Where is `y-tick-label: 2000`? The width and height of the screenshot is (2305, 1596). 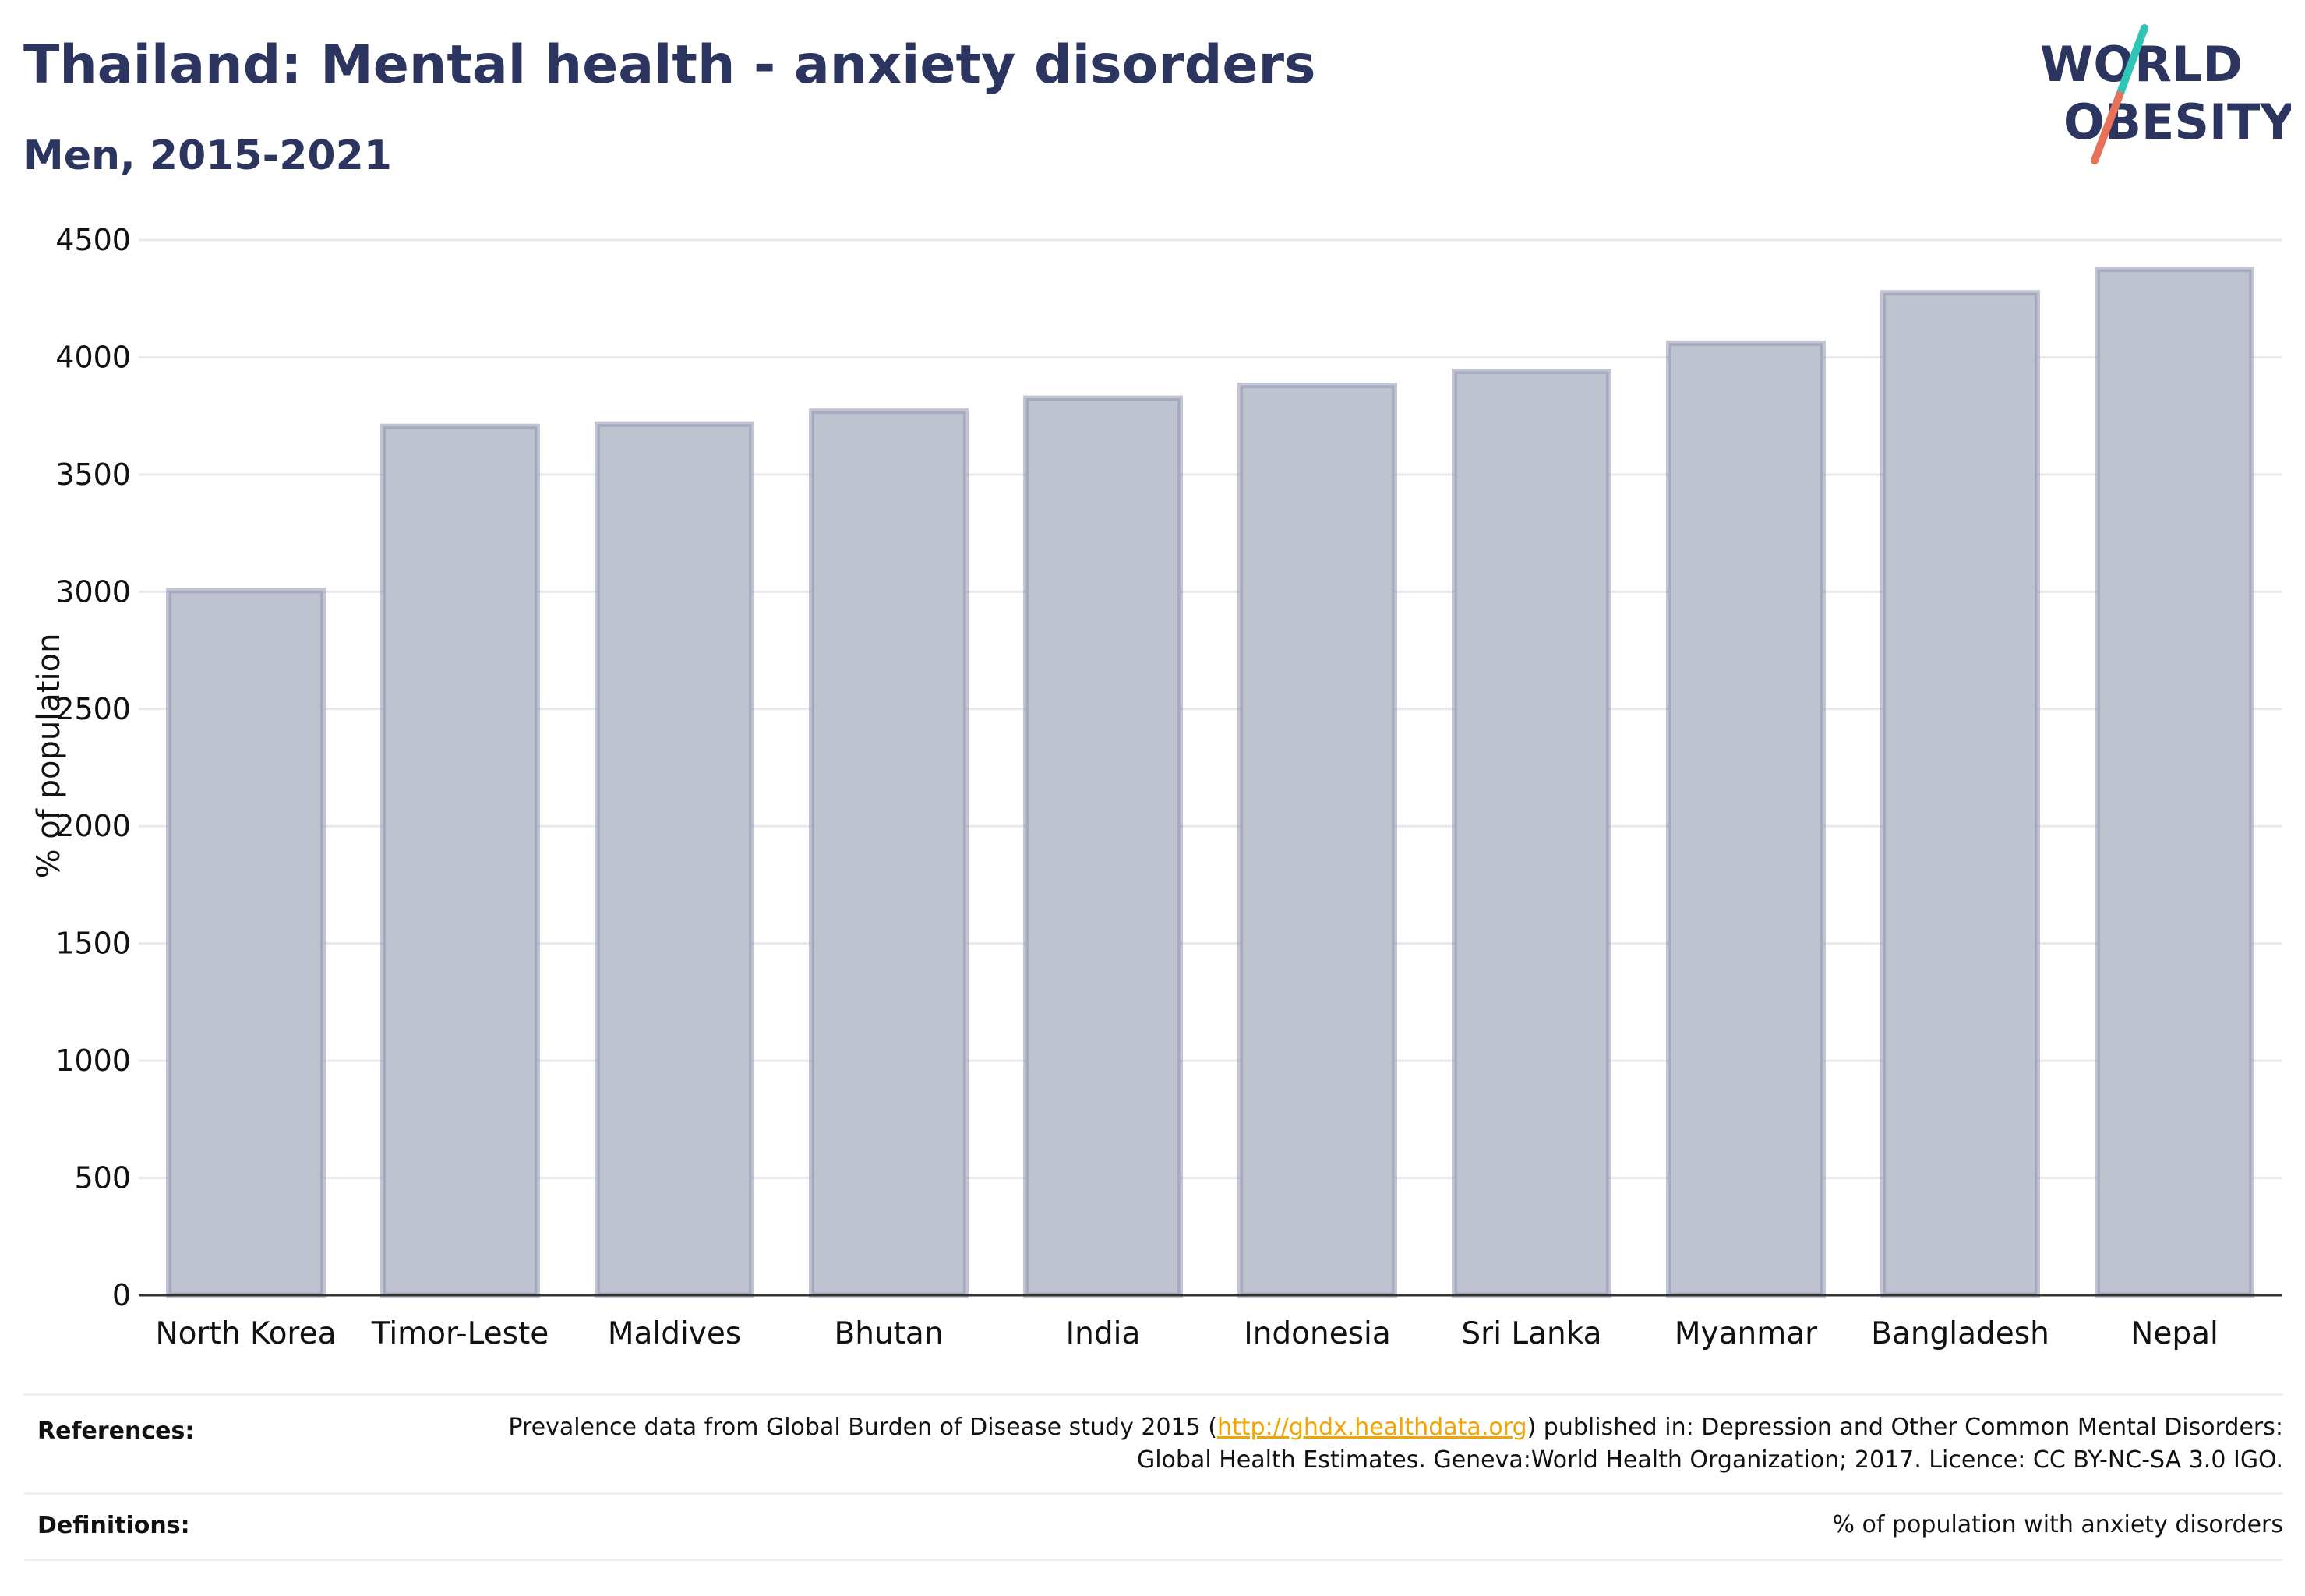
y-tick-label: 2000 is located at coordinates (93, 826).